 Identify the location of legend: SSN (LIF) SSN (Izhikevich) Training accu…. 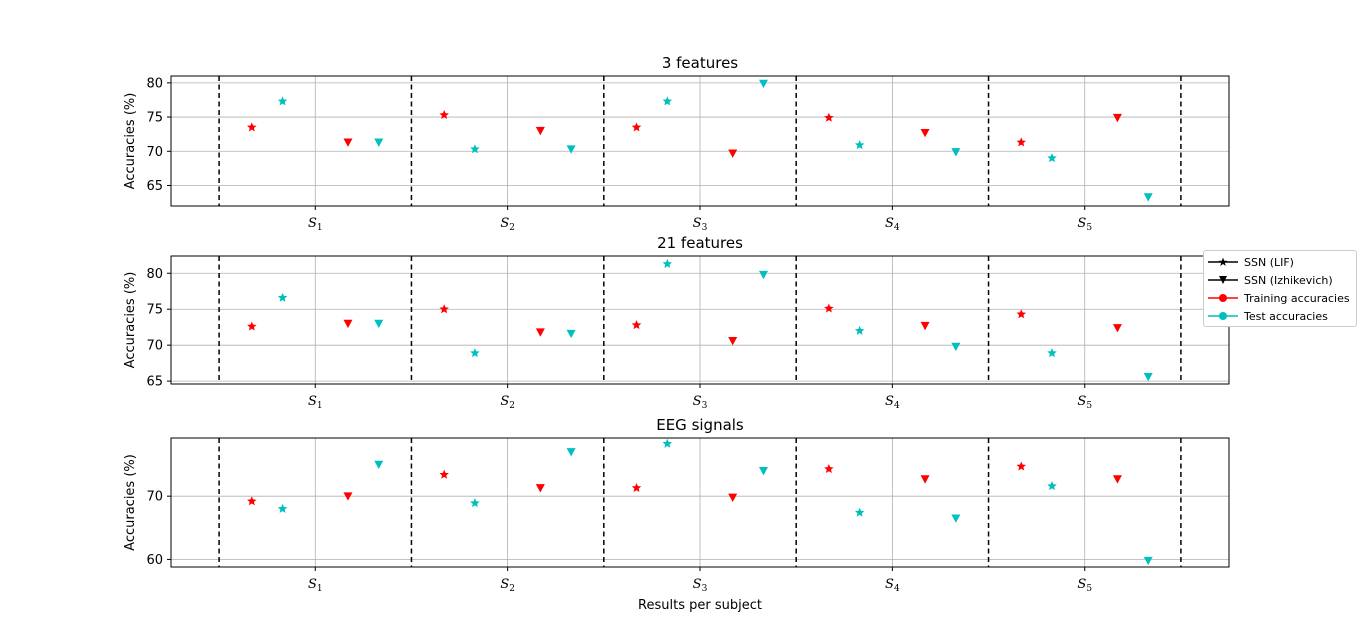
(1280, 288).